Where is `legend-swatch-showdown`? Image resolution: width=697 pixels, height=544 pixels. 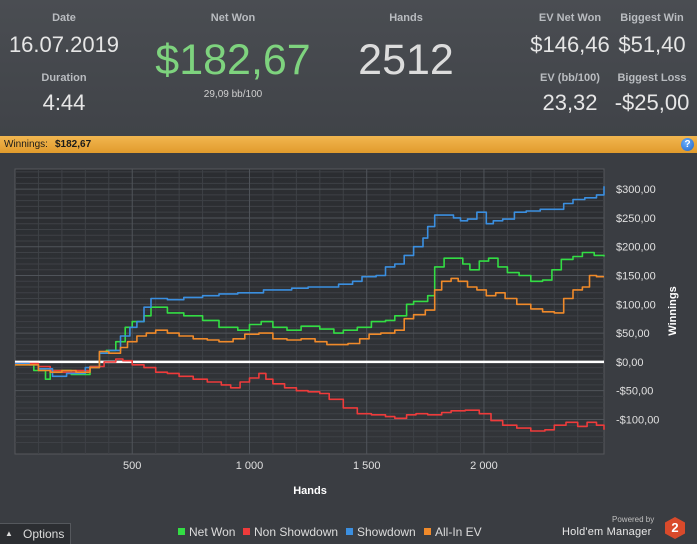 legend-swatch-showdown is located at coordinates (349, 531).